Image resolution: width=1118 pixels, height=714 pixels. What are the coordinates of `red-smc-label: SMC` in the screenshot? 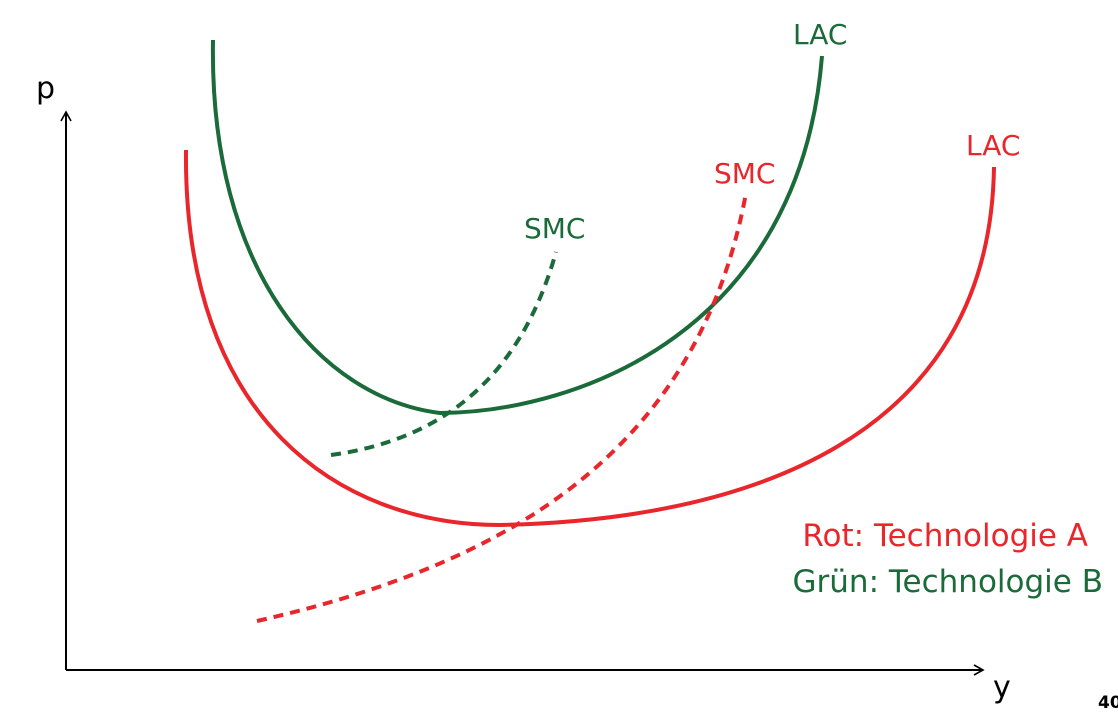 It's located at (744, 173).